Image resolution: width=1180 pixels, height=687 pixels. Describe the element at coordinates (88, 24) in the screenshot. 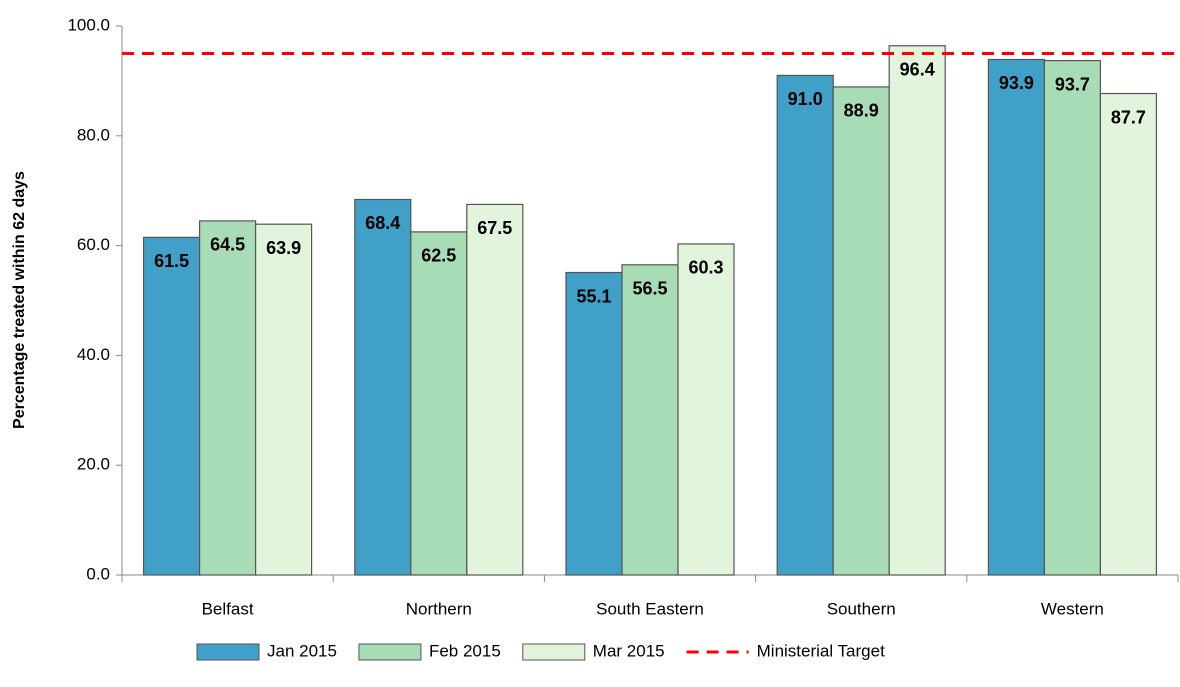

I see `y-tick-label: 100.0` at that location.